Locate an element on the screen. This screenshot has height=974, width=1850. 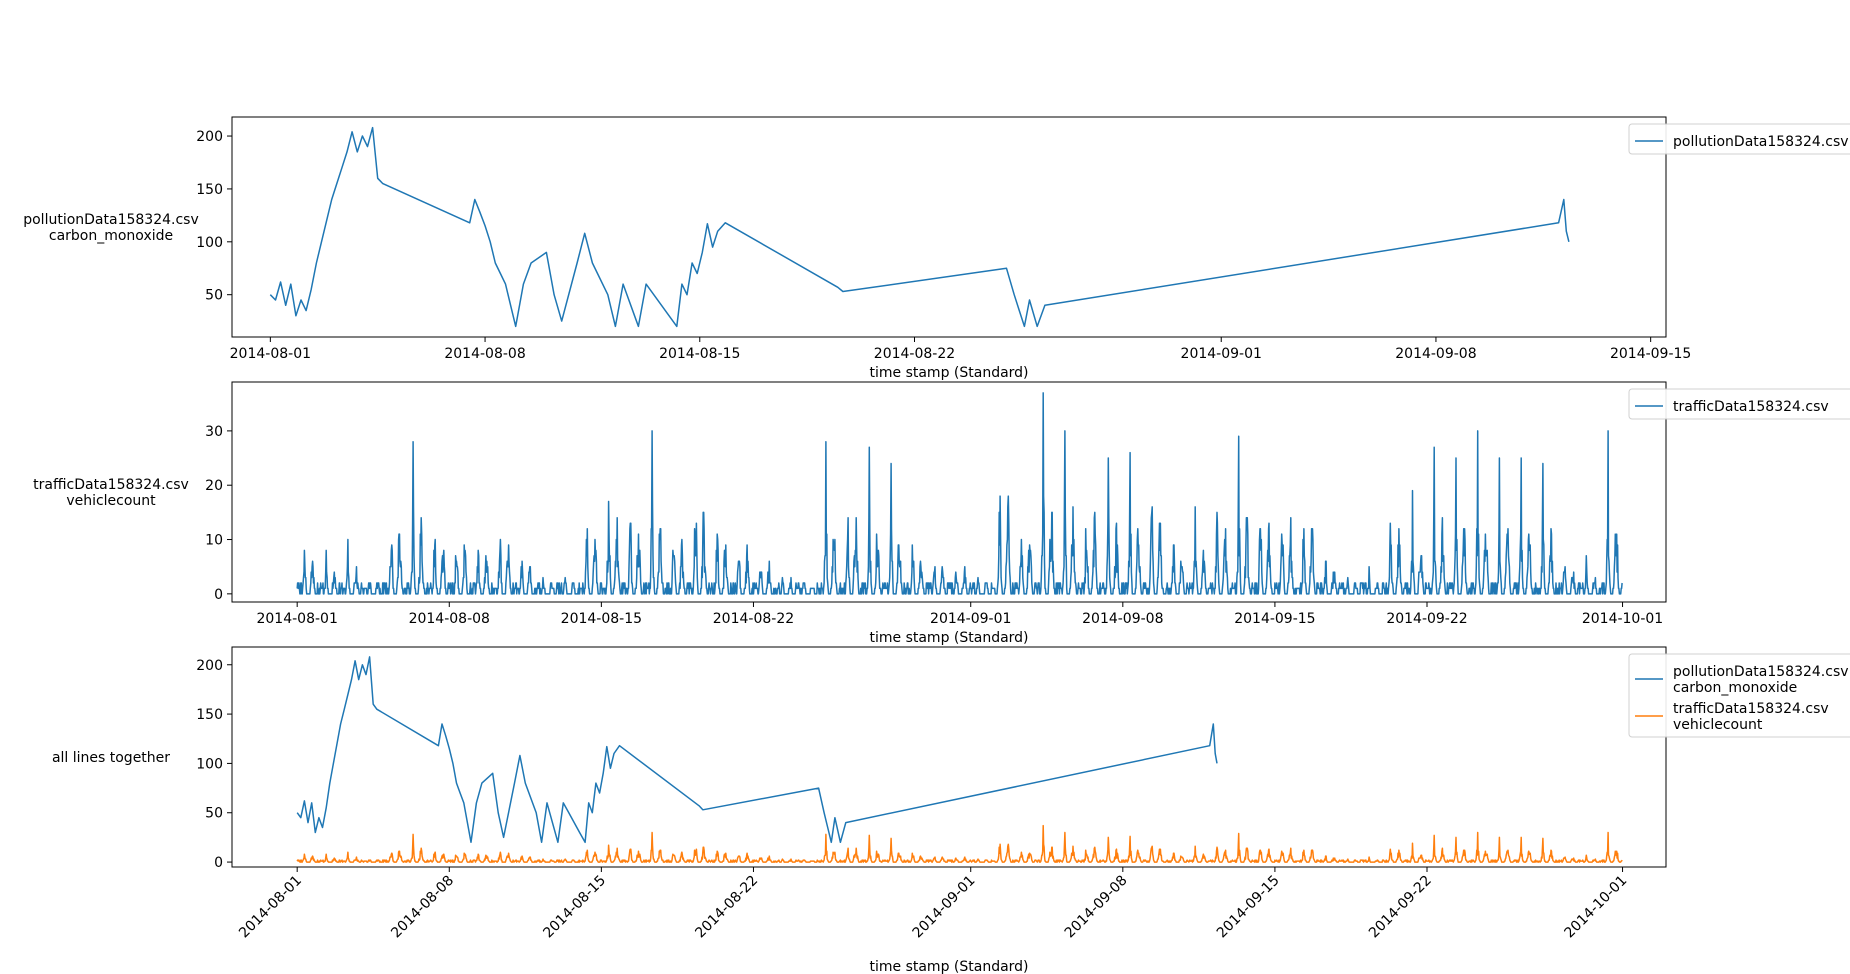
y-tick-label: 30 is located at coordinates (214, 432).